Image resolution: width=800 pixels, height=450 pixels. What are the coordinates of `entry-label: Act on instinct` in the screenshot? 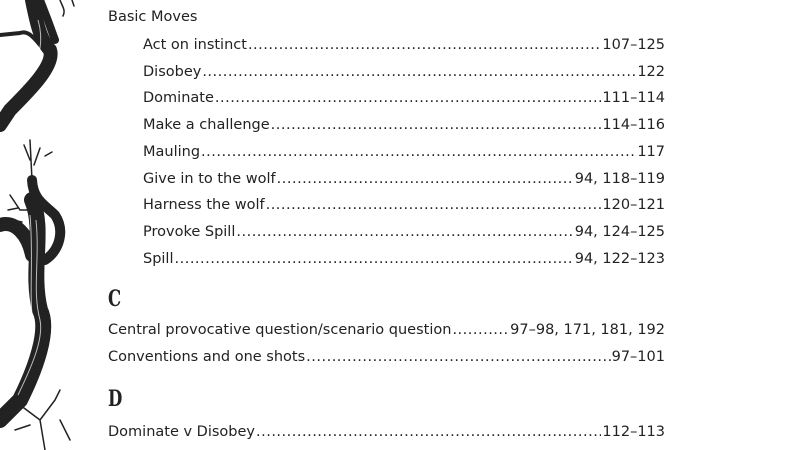 It's located at (195, 45).